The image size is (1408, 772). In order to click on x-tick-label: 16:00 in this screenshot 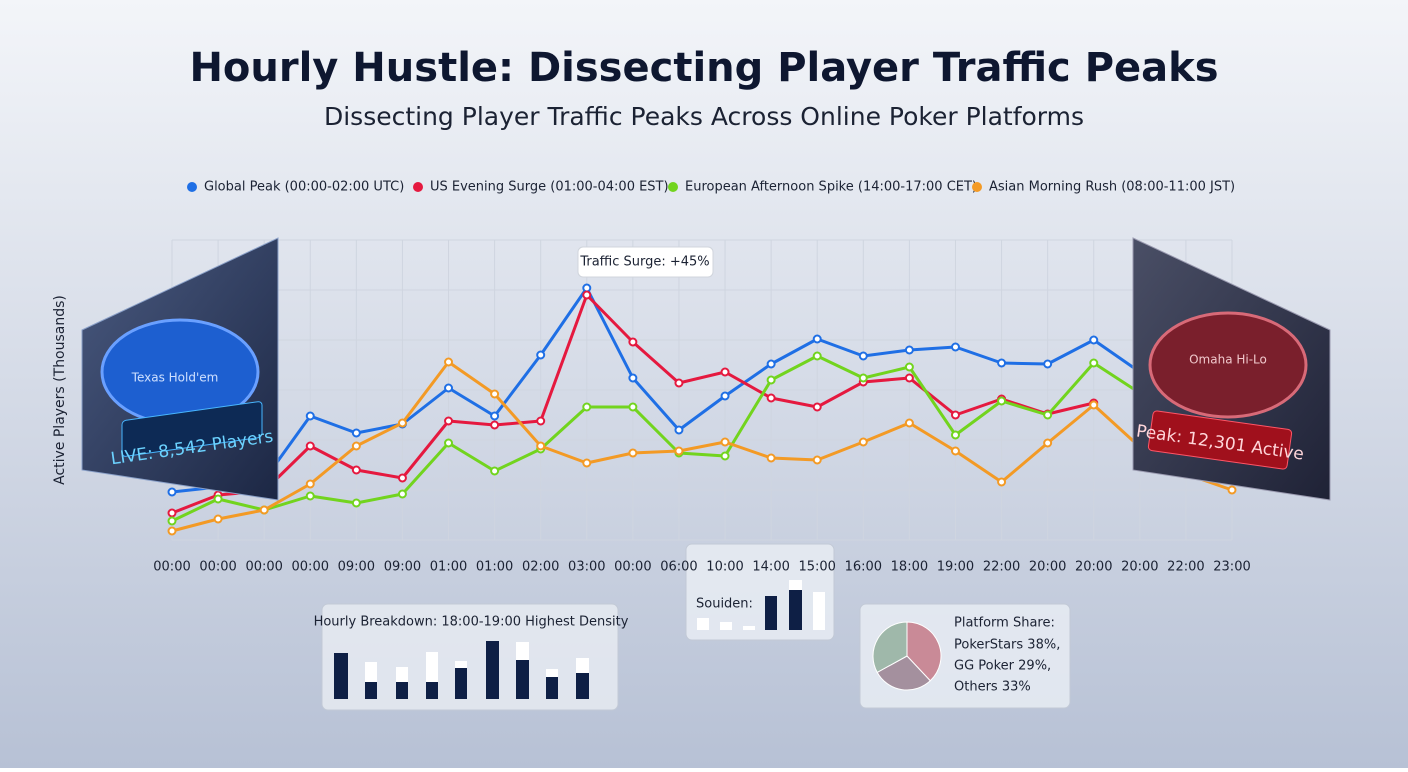, I will do `click(863, 567)`.